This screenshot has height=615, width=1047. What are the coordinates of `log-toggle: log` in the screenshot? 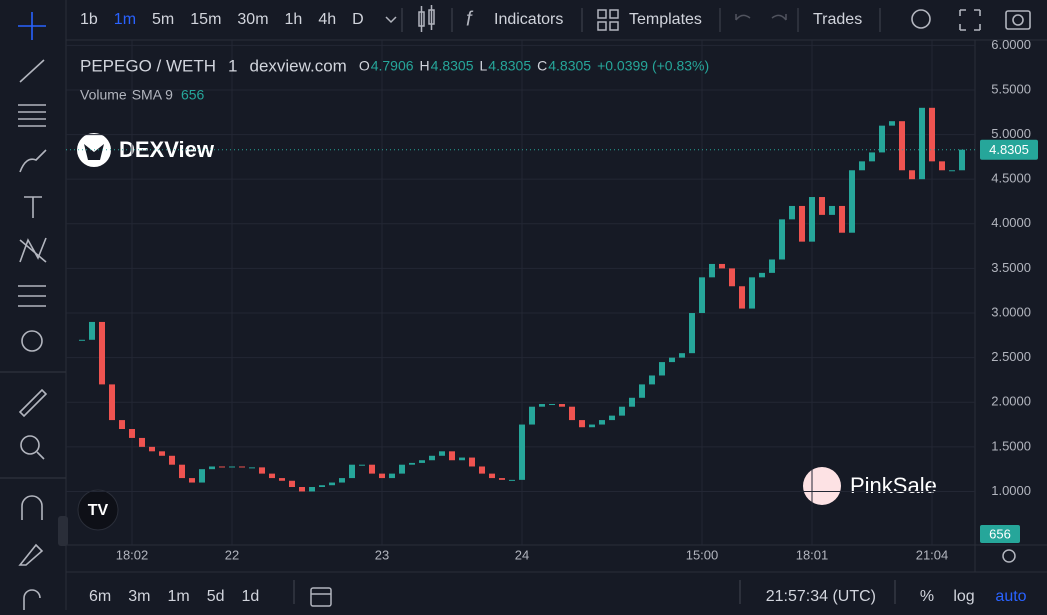 It's located at (963, 596).